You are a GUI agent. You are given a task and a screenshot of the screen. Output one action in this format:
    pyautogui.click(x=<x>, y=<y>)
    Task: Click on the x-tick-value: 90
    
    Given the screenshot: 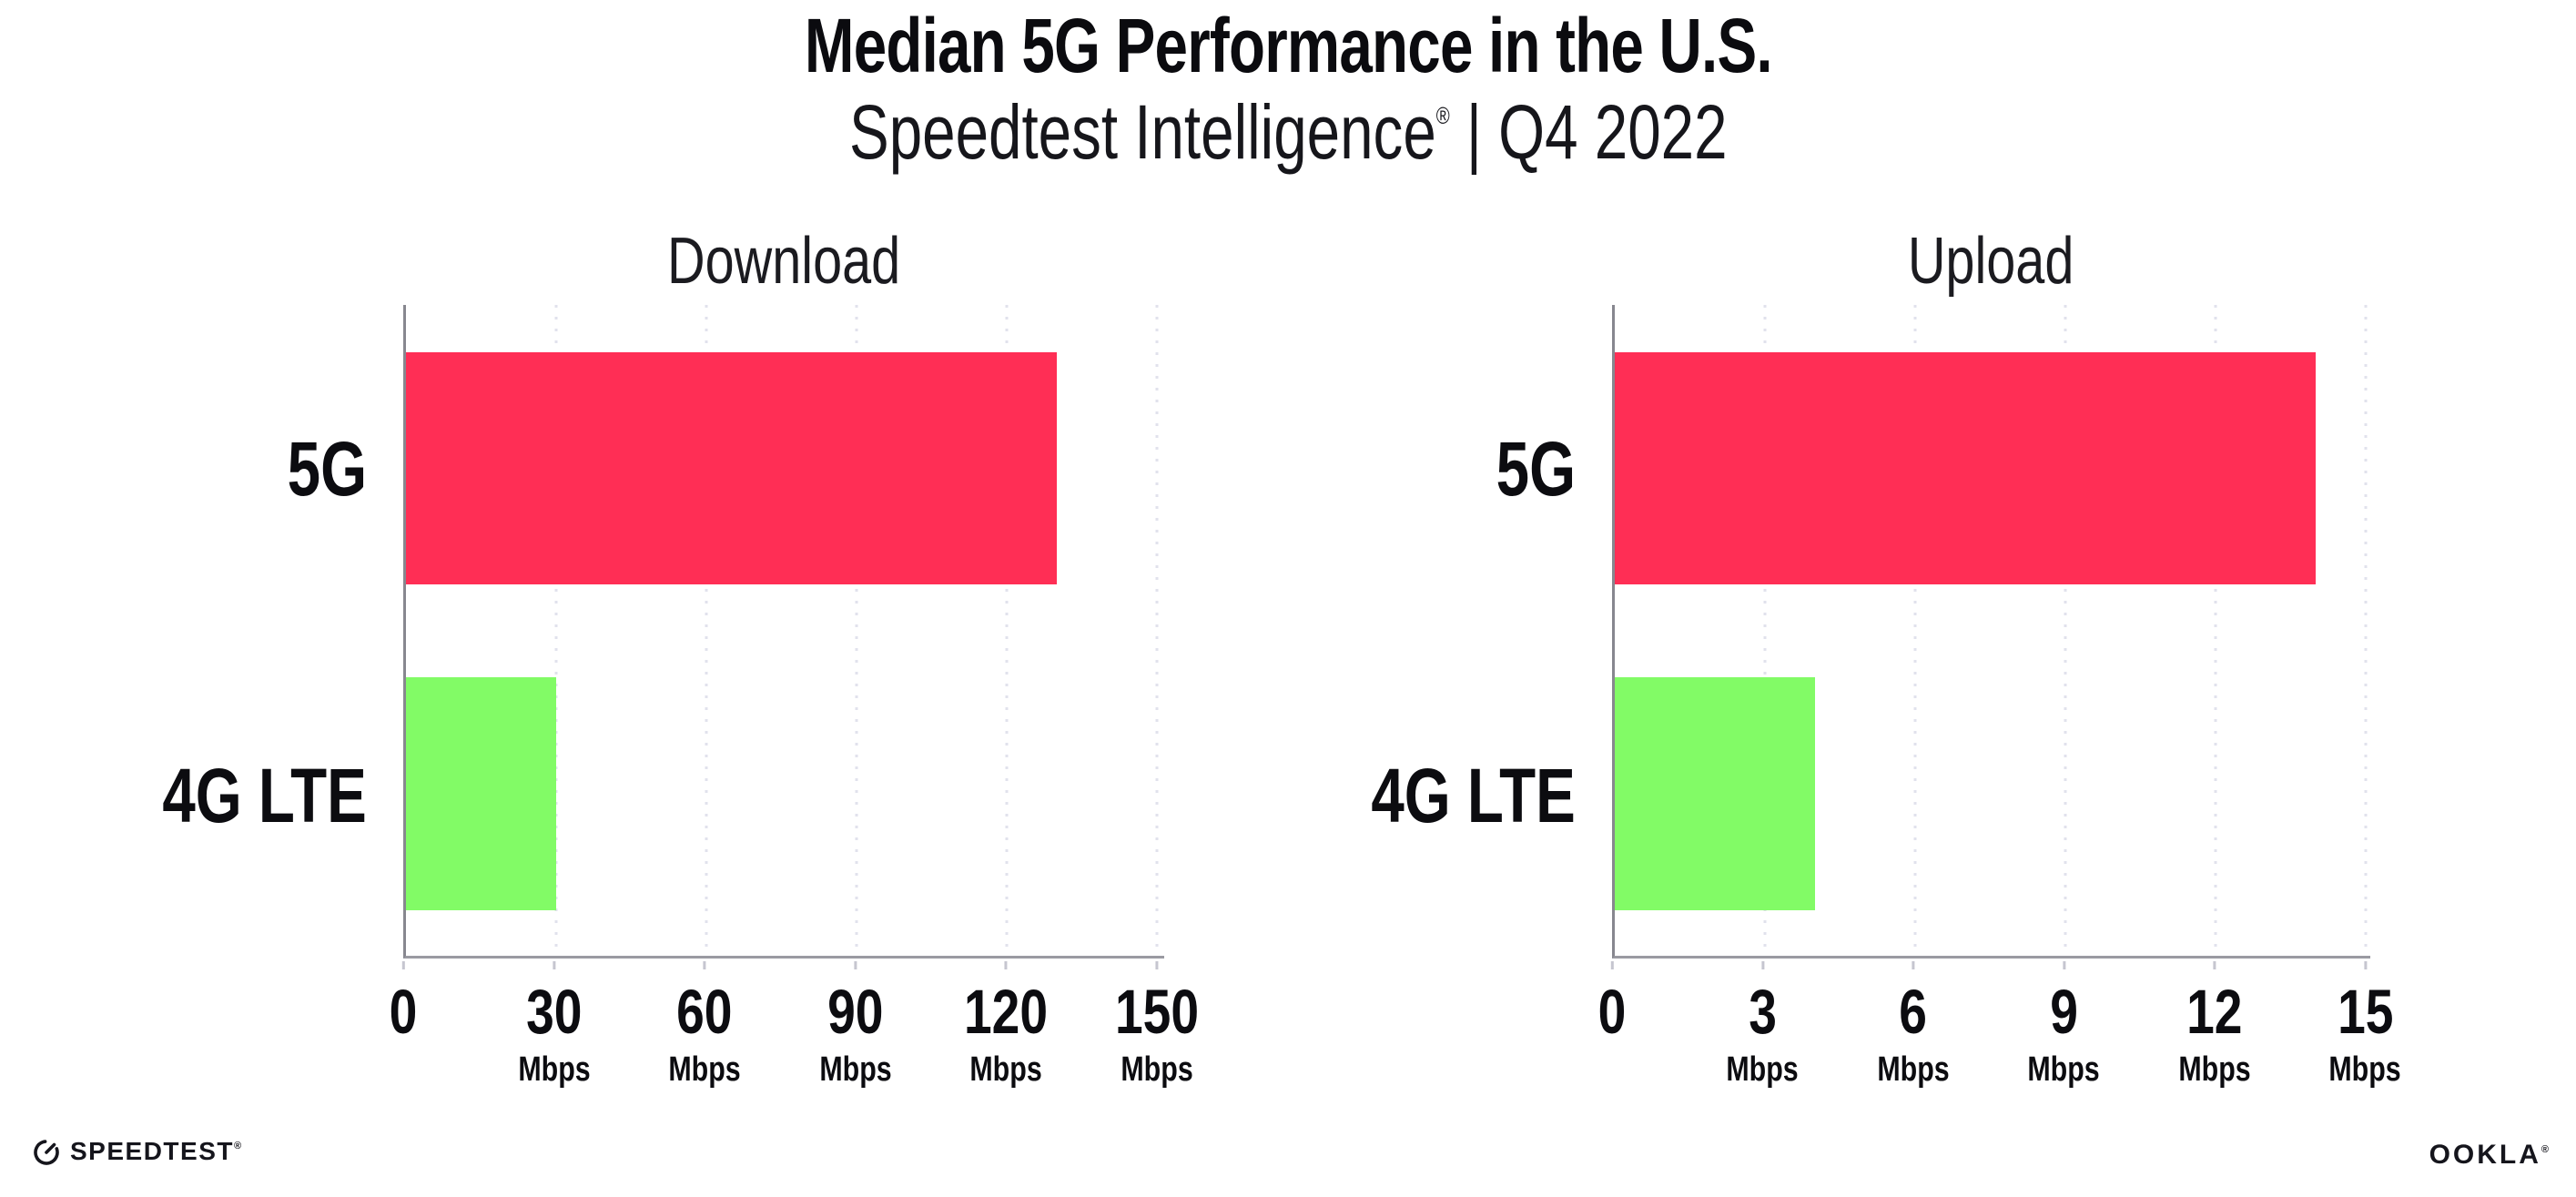 What is the action you would take?
    pyautogui.click(x=855, y=1012)
    